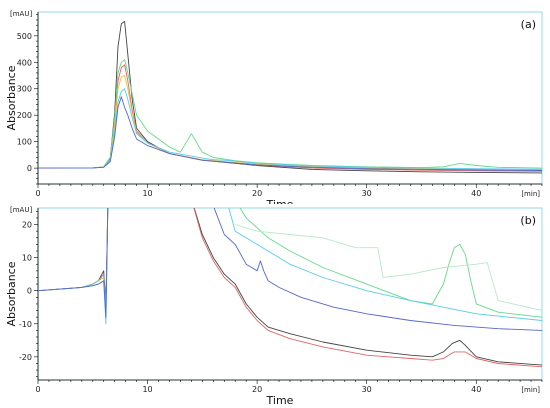  I want to click on chart-a-y-unit: [mAU], so click(21, 14).